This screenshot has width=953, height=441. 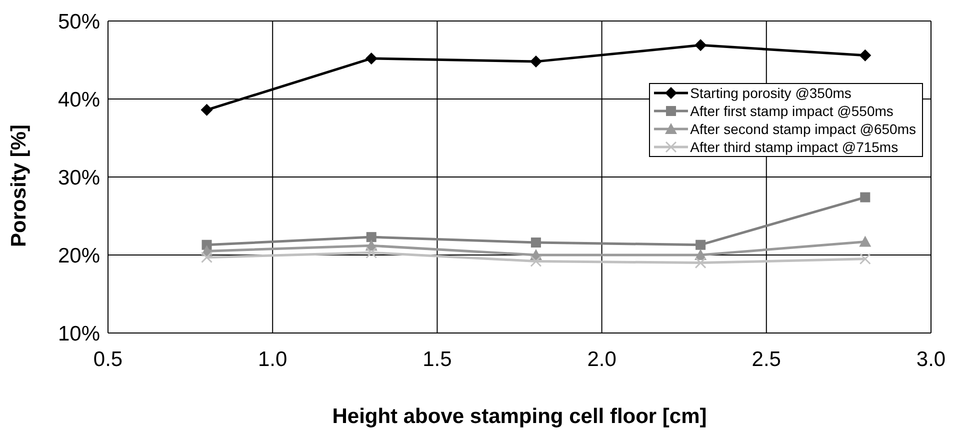 I want to click on x-axis-title: Height above stamping cell floor [cm], so click(x=519, y=416).